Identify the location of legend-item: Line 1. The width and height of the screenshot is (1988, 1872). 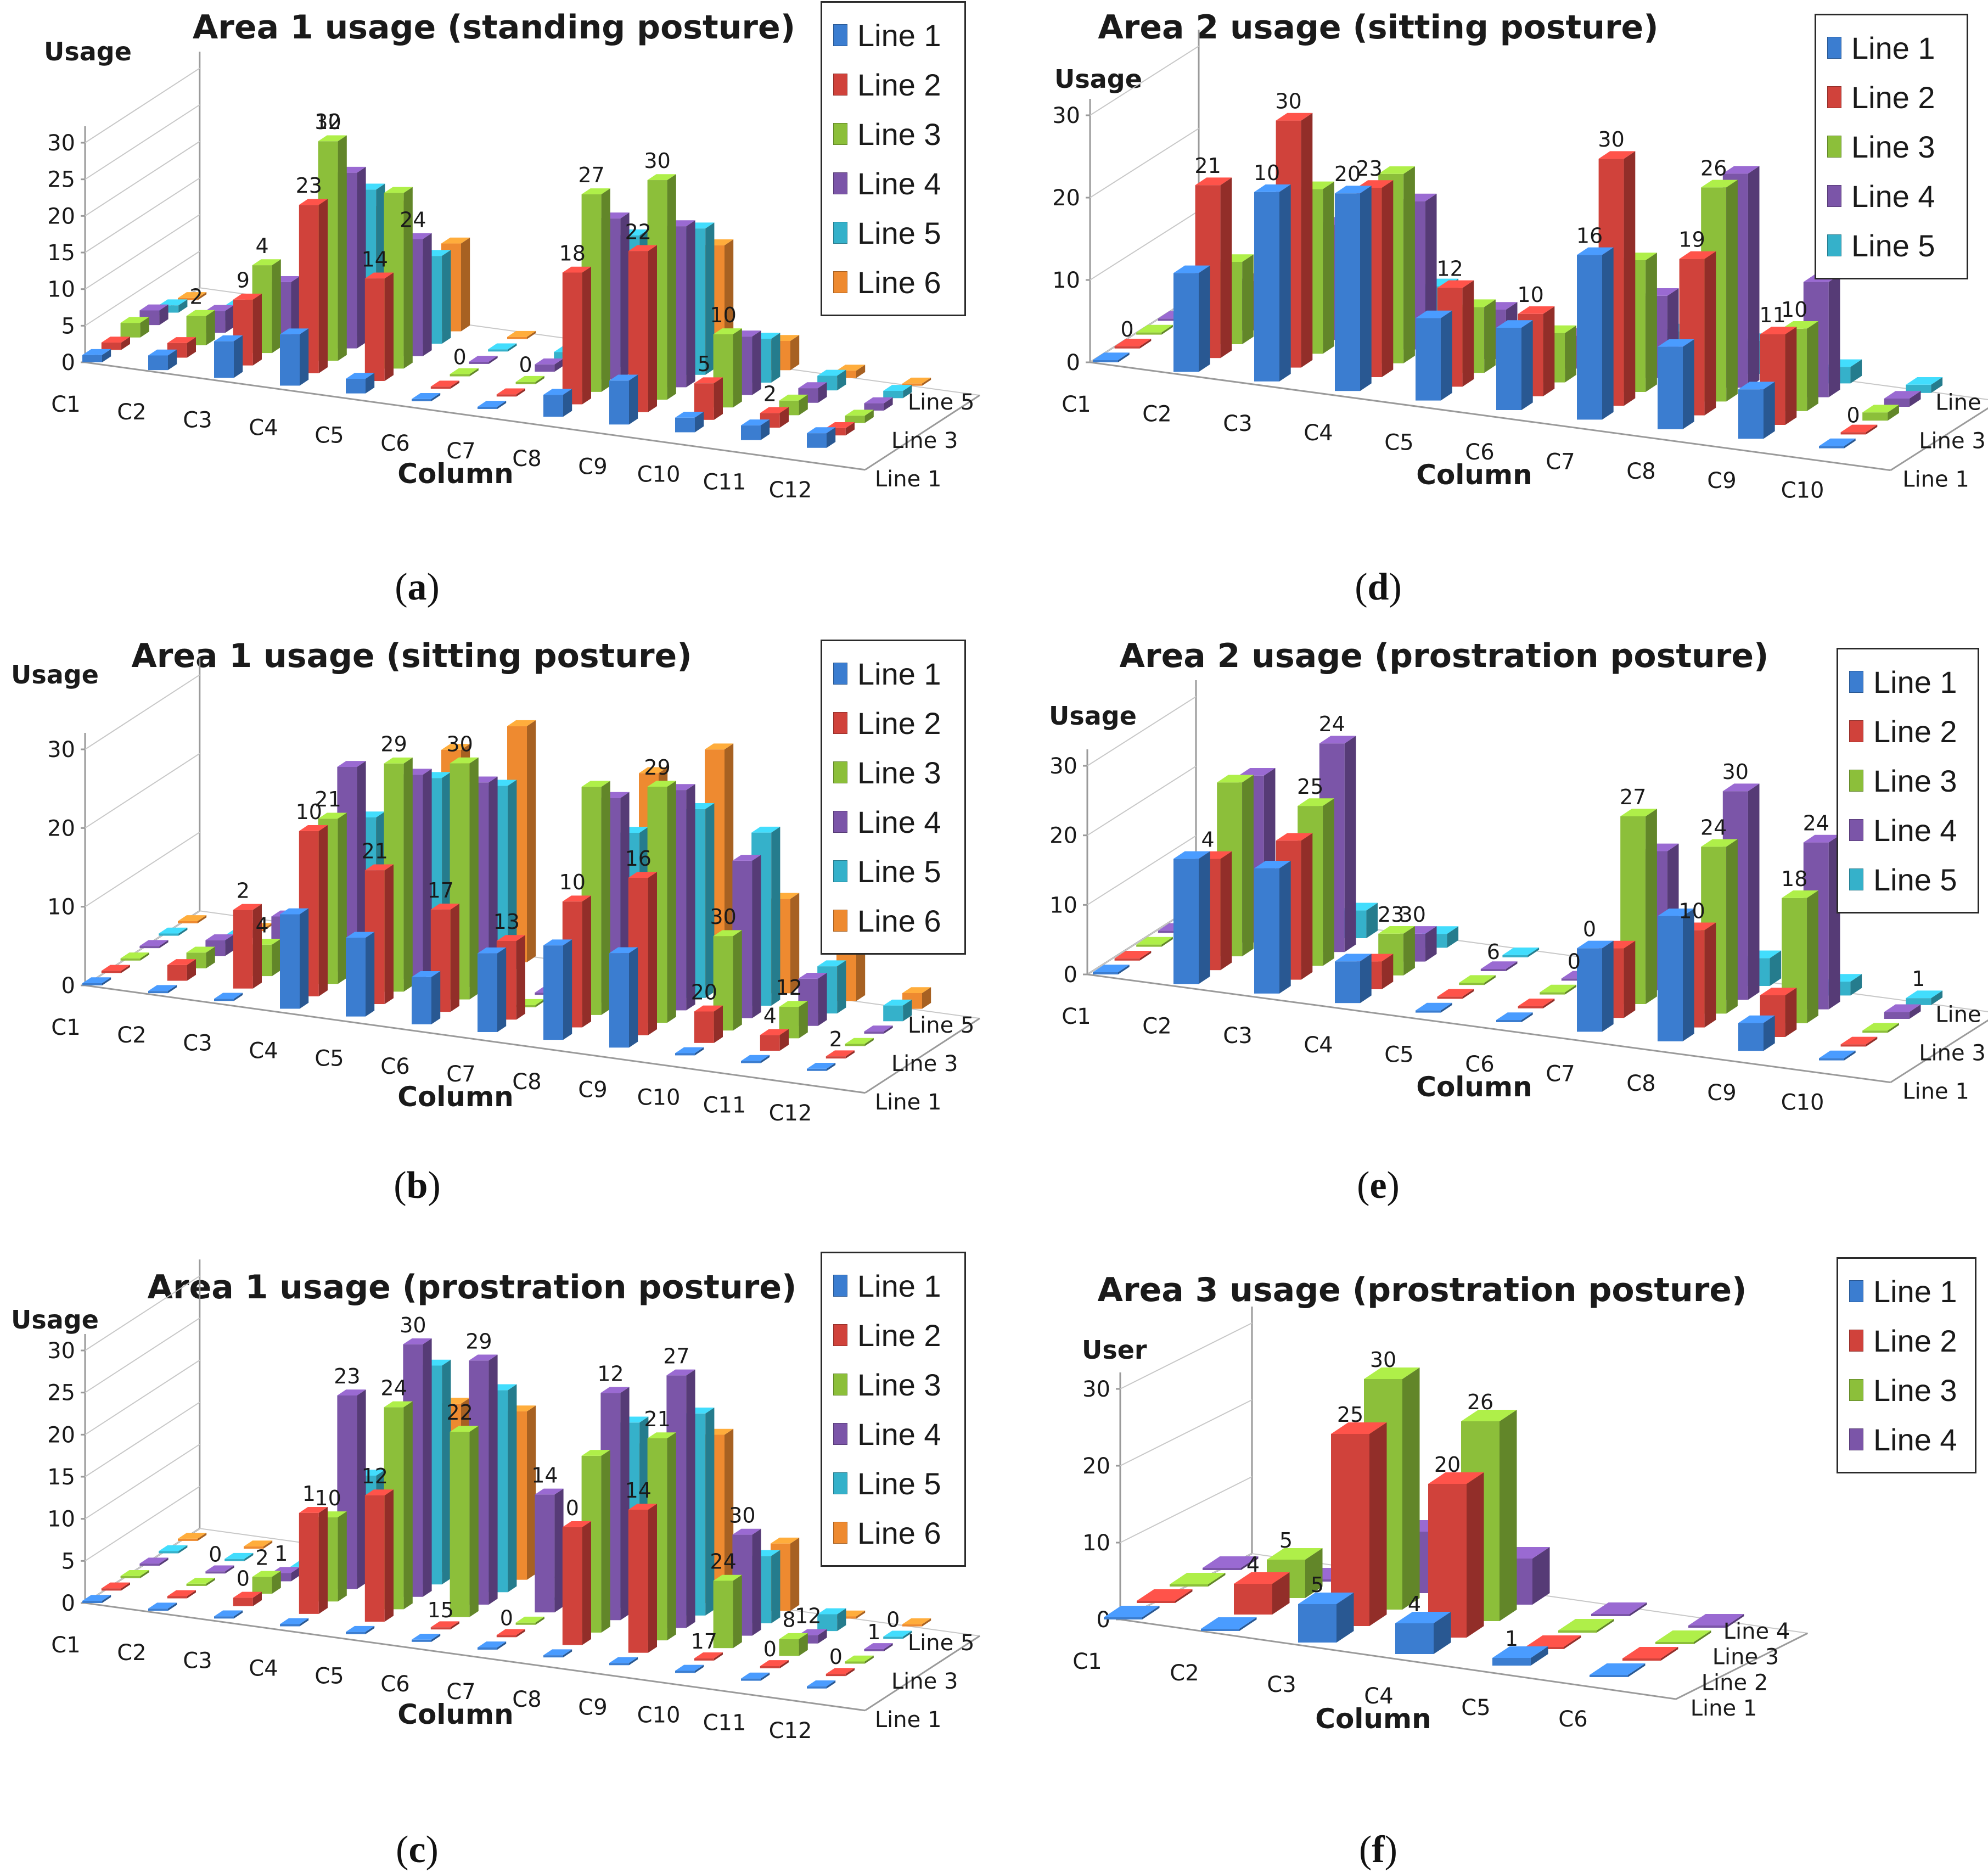
(1907, 1291).